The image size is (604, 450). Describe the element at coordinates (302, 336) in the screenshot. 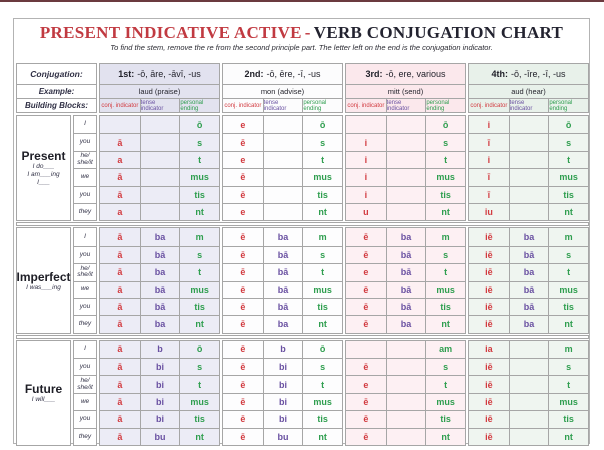

I see `tense-separator` at that location.